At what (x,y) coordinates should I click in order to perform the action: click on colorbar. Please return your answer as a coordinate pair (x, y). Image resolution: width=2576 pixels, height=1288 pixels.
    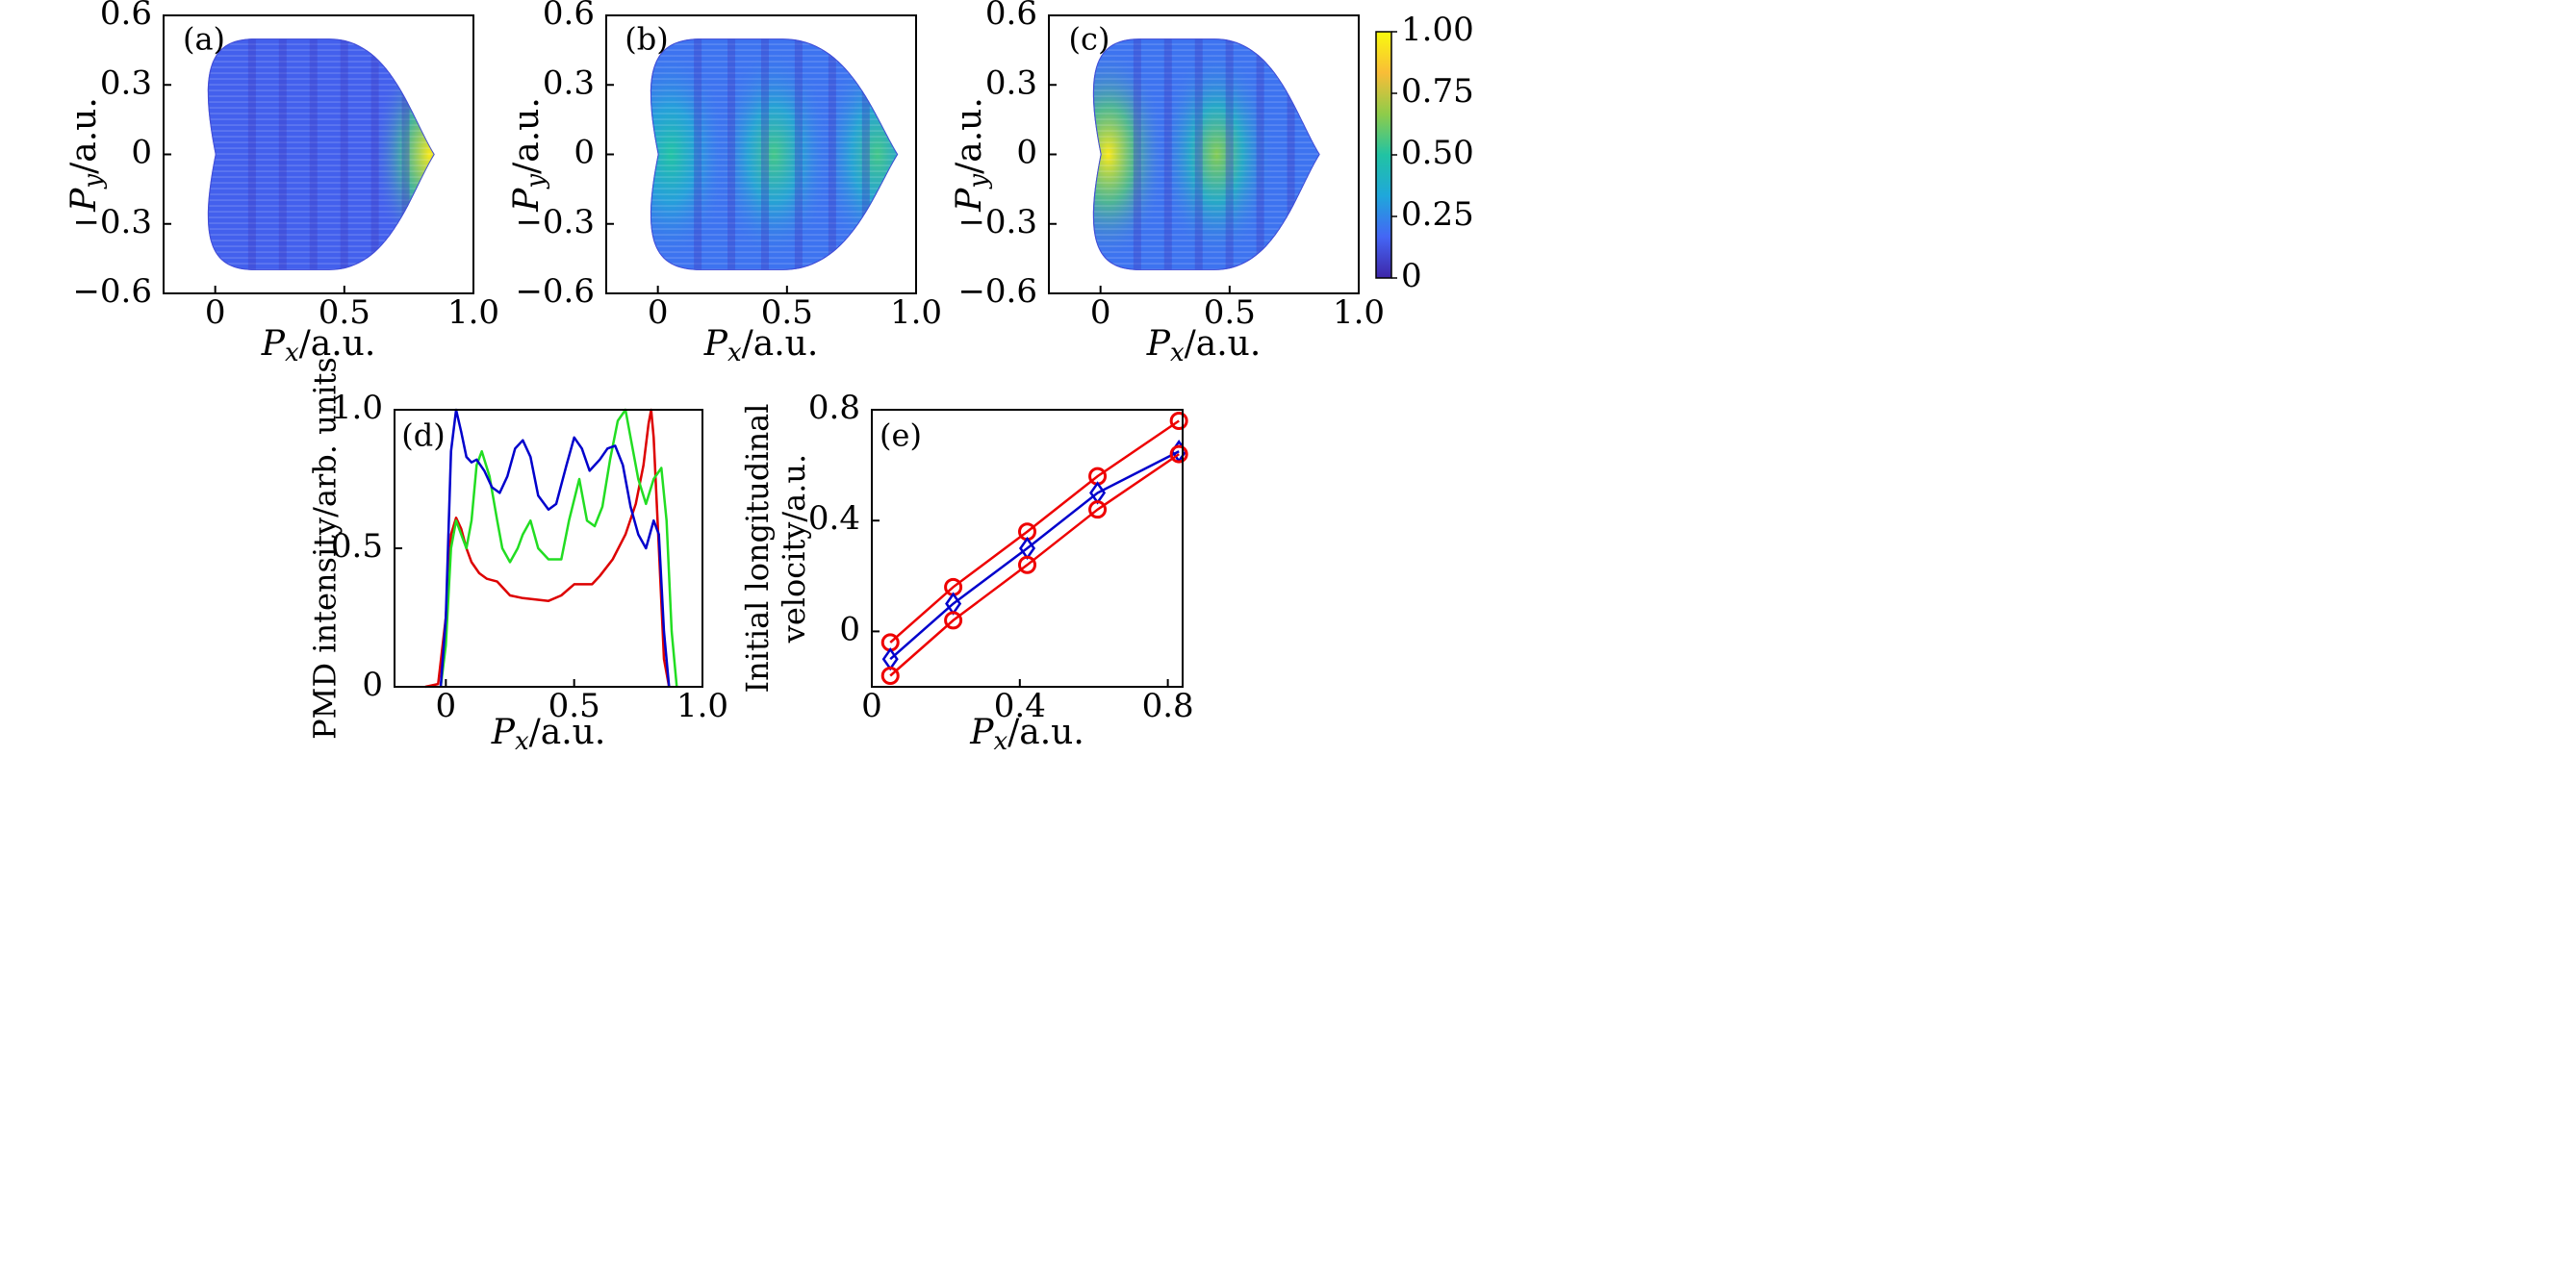
    Looking at the image, I should click on (1383, 155).